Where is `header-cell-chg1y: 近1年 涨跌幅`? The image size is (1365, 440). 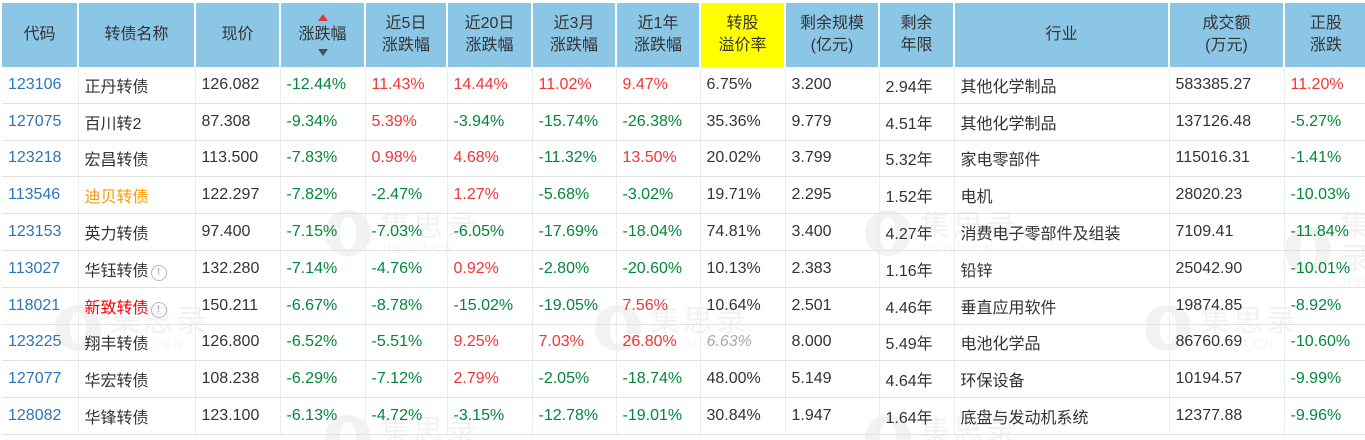
header-cell-chg1y: 近1年 涨跌幅 is located at coordinates (658, 35).